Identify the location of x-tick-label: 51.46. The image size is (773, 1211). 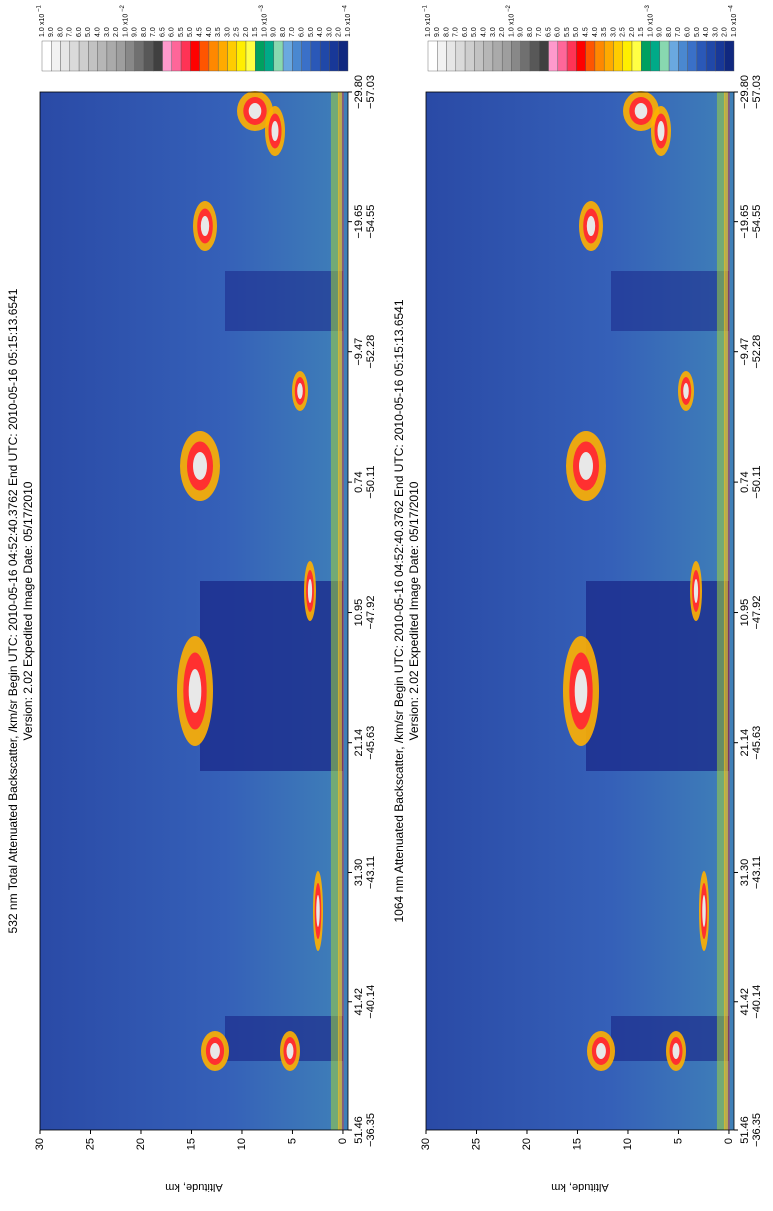
(359, 1130).